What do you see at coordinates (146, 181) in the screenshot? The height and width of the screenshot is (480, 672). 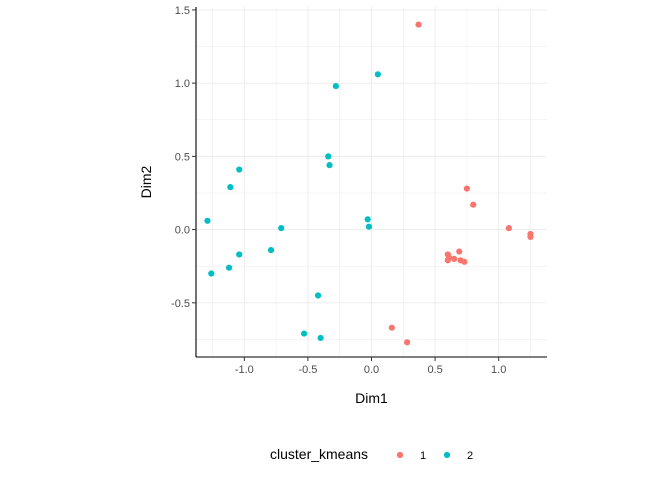 I see `y-axis-title: Dim2` at bounding box center [146, 181].